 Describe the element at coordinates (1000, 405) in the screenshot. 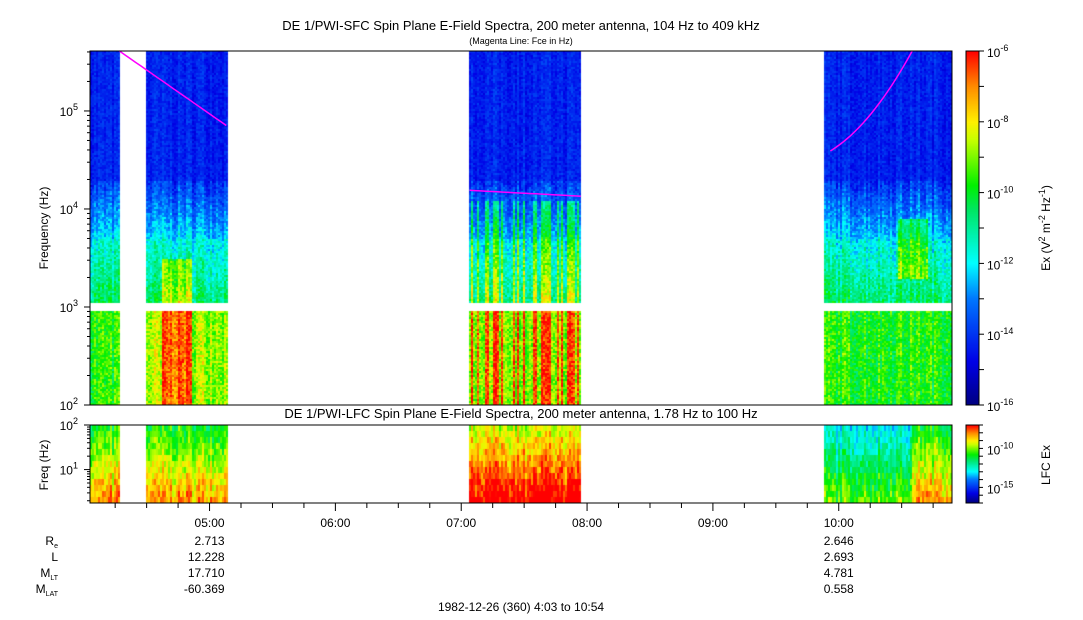

I see `colorbar-tick-label: 10⁻¹⁶` at that location.